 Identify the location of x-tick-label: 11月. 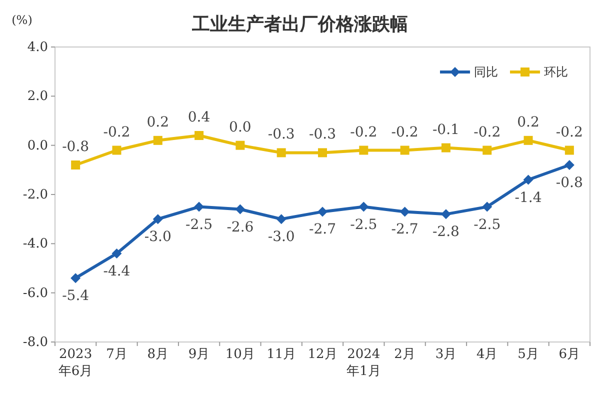
(282, 354).